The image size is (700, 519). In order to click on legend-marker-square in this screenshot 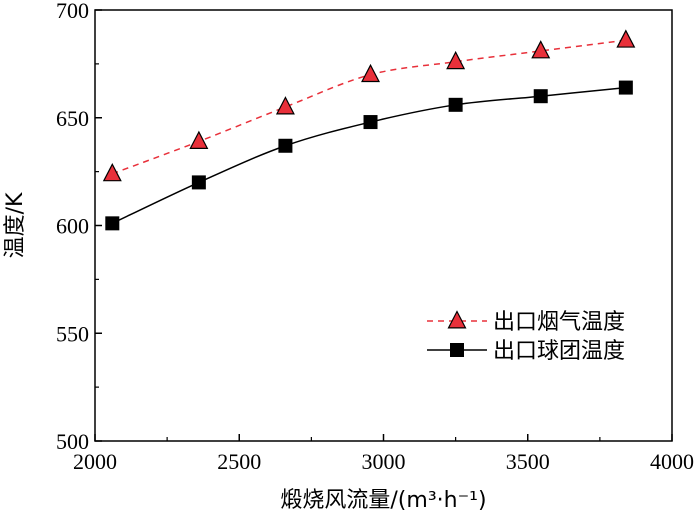, I will do `click(457, 350)`.